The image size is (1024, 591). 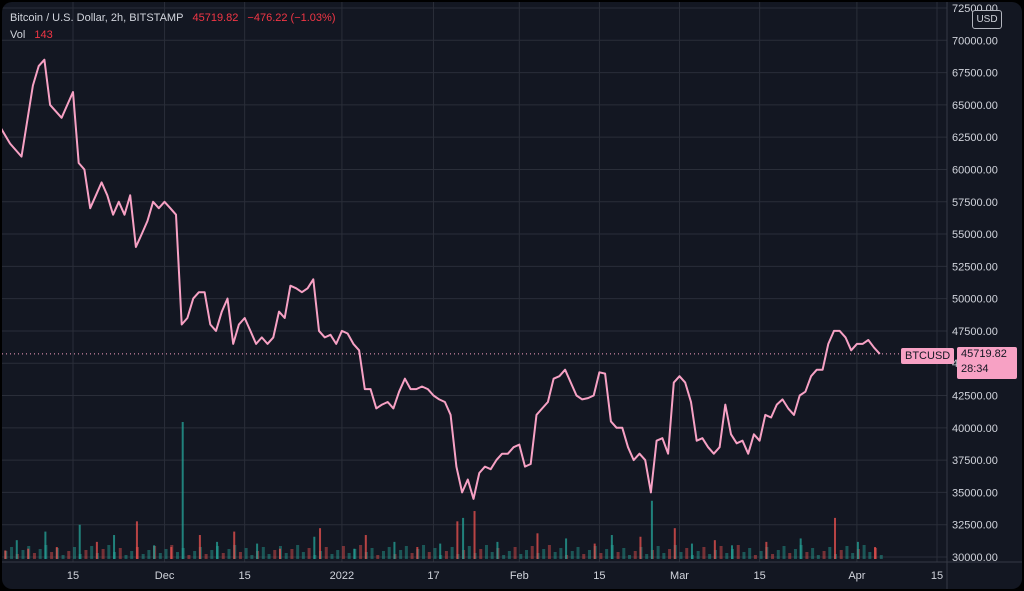 What do you see at coordinates (975, 267) in the screenshot?
I see `price-tick-label: 52500.00` at bounding box center [975, 267].